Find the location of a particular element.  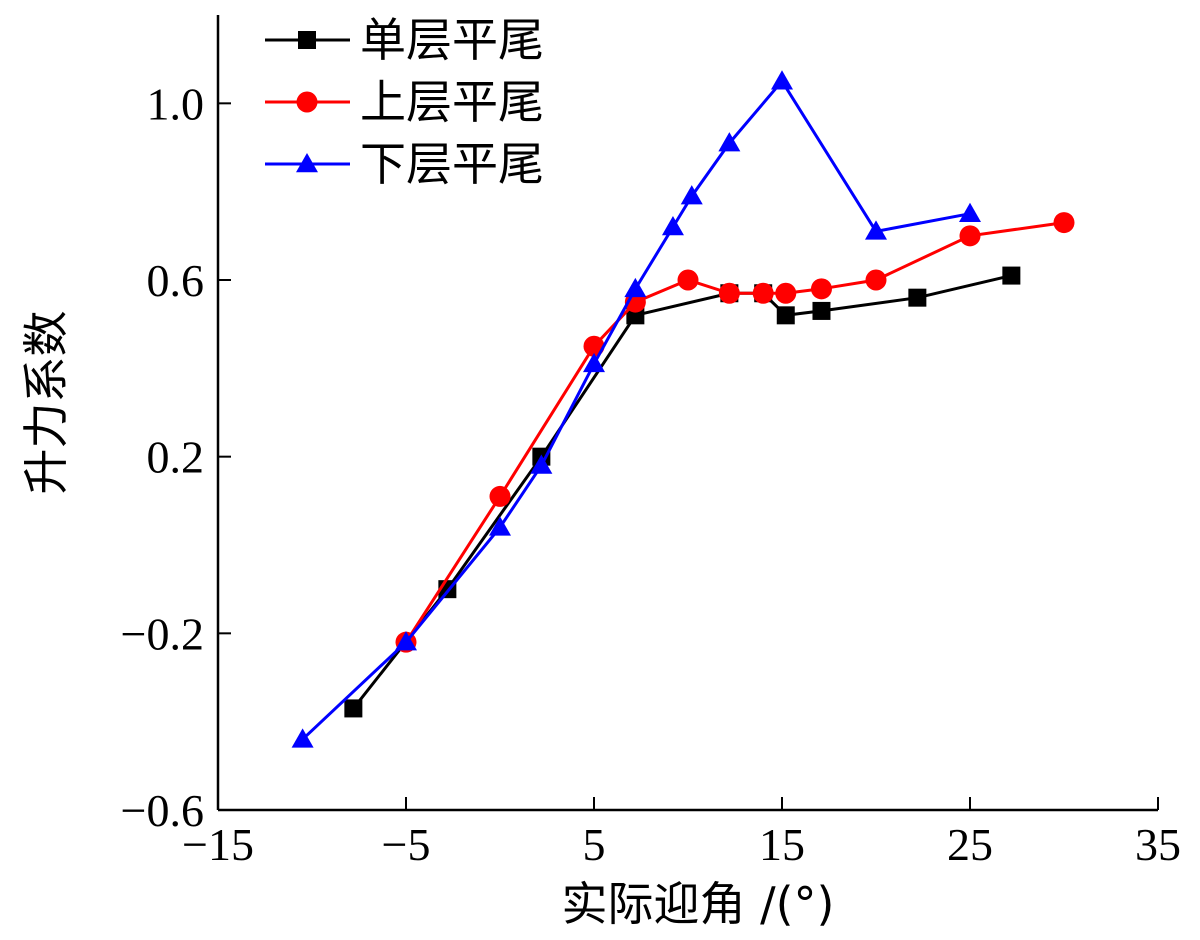

y-tick-label: −0.2 is located at coordinates (162, 633).